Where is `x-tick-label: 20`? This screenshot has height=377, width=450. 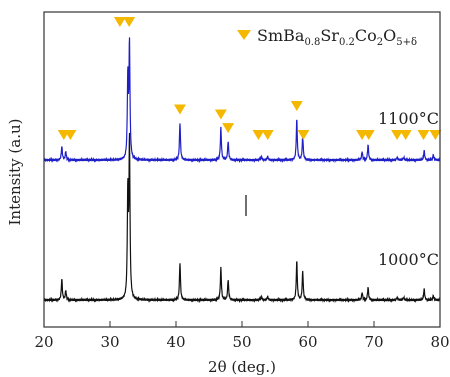
x-tick-label: 20 is located at coordinates (43, 342).